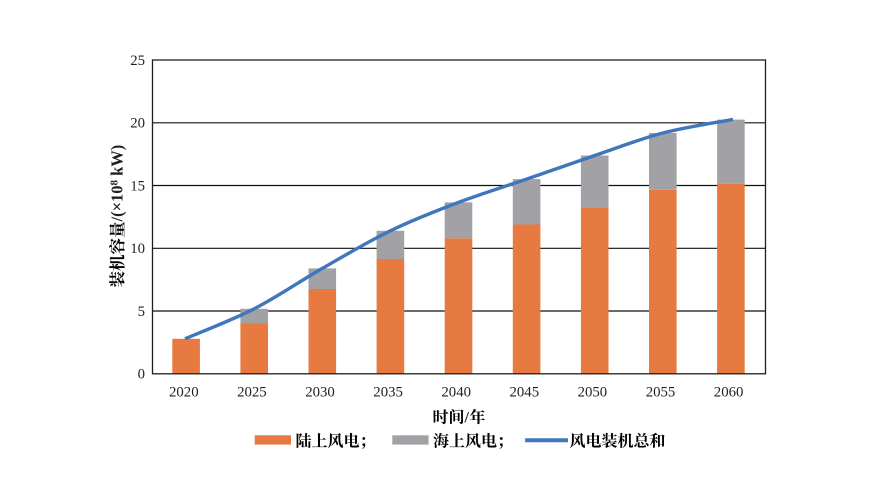 The image size is (879, 501). Describe the element at coordinates (137, 124) in the screenshot. I see `svg-text: 20` at that location.